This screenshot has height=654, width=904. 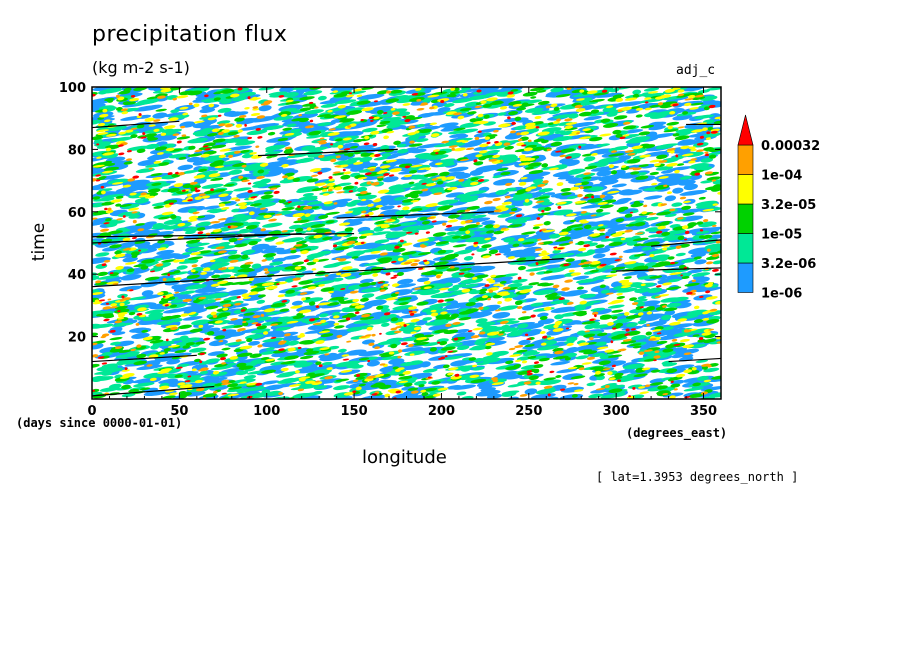 What do you see at coordinates (616, 411) in the screenshot?
I see `x-tick-label: 300` at bounding box center [616, 411].